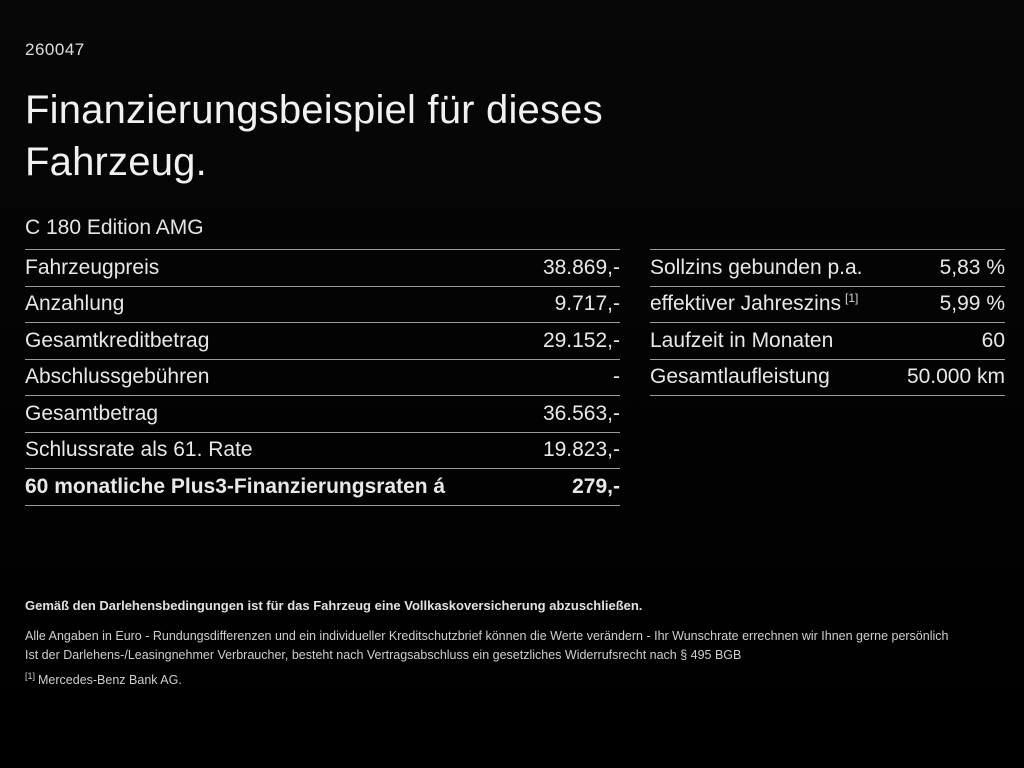 This screenshot has width=1024, height=768. Describe the element at coordinates (110, 680) in the screenshot. I see `footnote-text: Mercedes-Benz Bank AG.` at that location.